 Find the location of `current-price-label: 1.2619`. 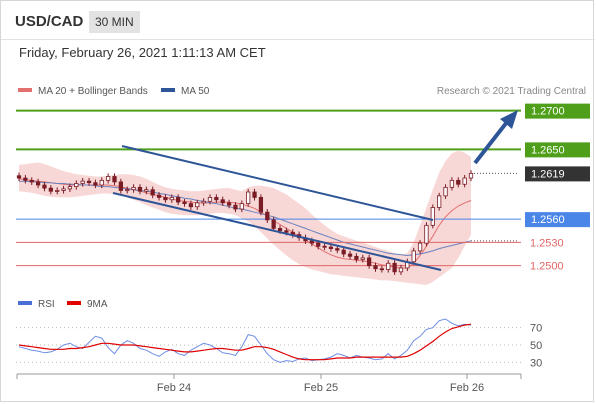

current-price-label: 1.2619 is located at coordinates (548, 174).